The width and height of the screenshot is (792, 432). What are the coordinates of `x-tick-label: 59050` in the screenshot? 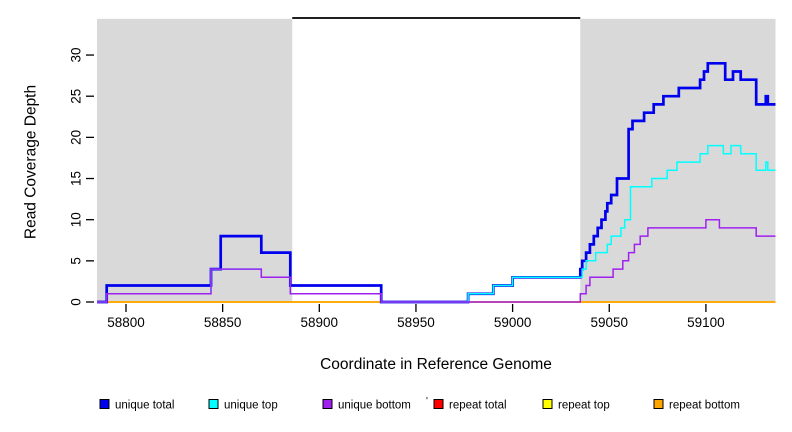 It's located at (609, 322).